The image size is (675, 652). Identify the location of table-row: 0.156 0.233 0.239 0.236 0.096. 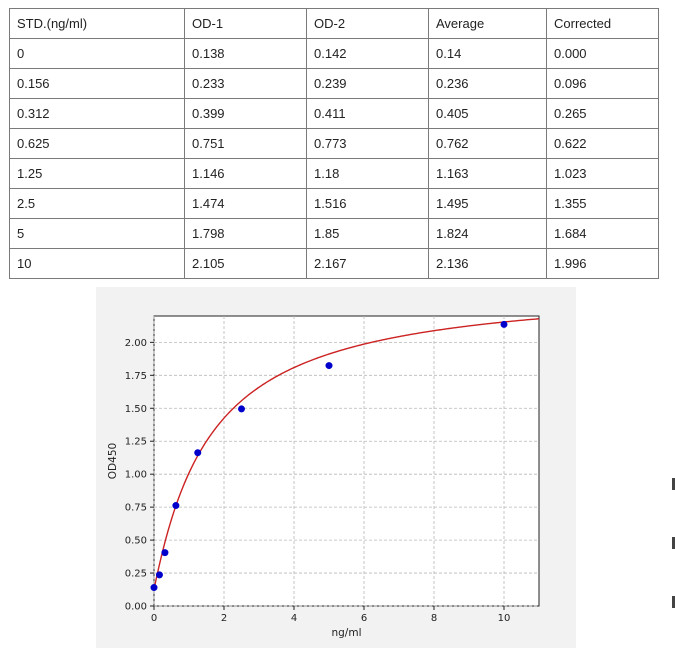
(334, 83).